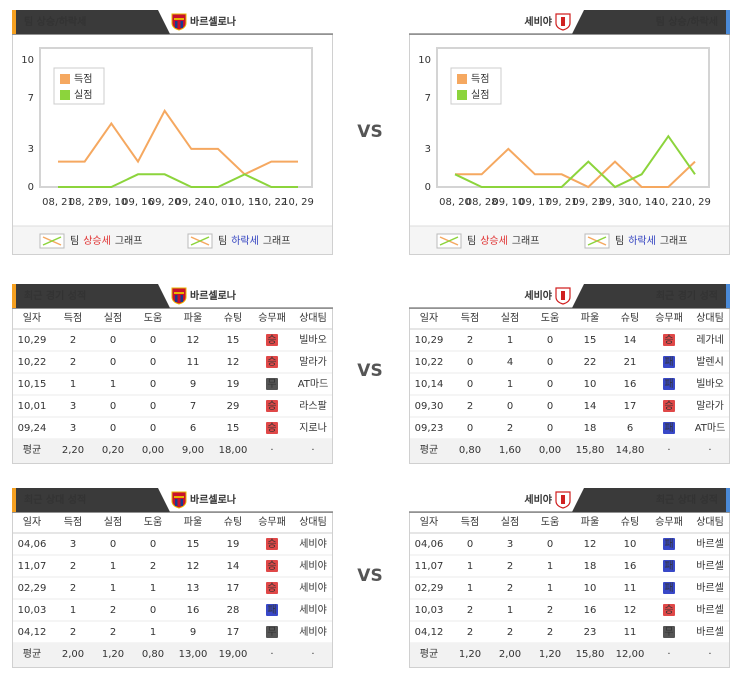  Describe the element at coordinates (193, 362) in the screenshot. I see `cell: 11` at that location.